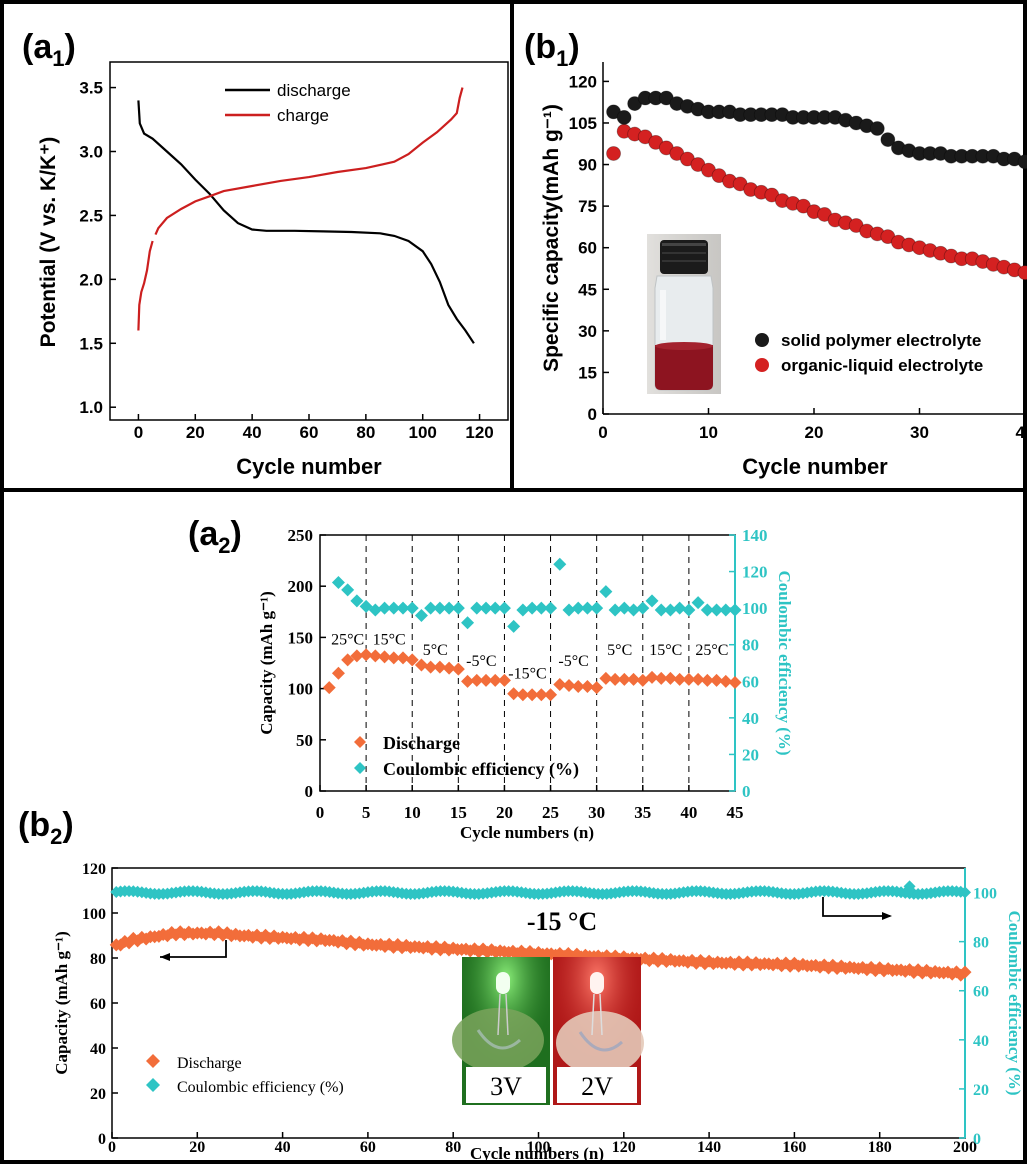  Describe the element at coordinates (61, 1002) in the screenshot. I see `b2-y-axis-label: Capacity (mAh g⁻¹)` at that location.